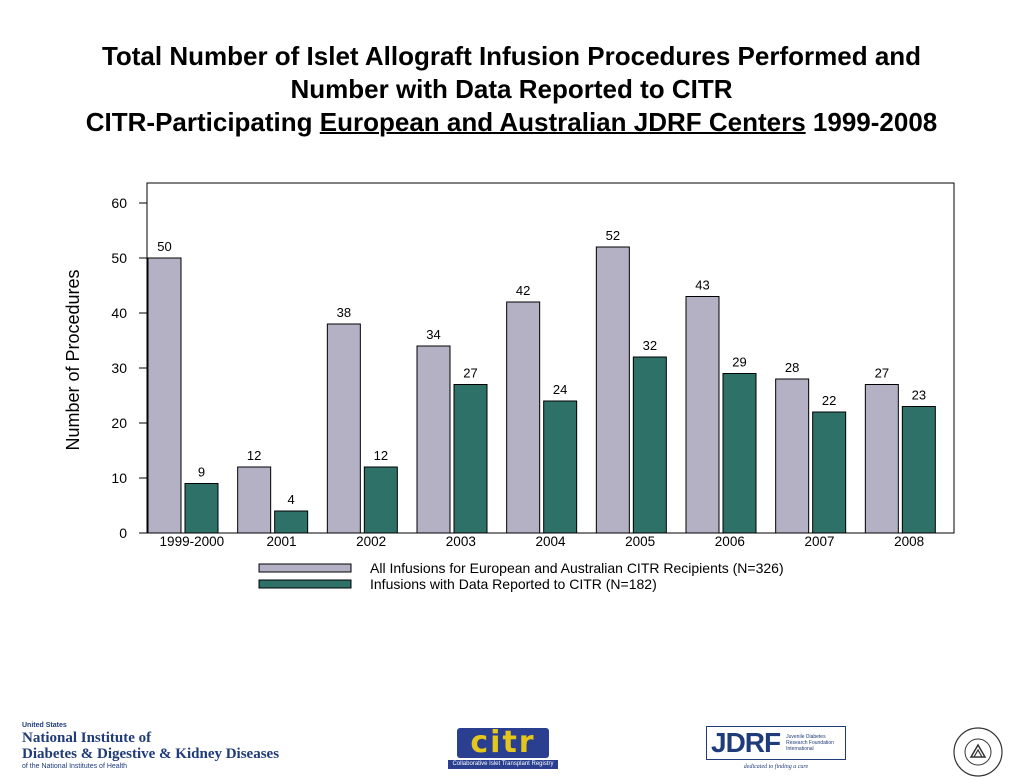 The image size is (1023, 780). What do you see at coordinates (470, 373) in the screenshot?
I see `data-label-data-reported: 27` at bounding box center [470, 373].